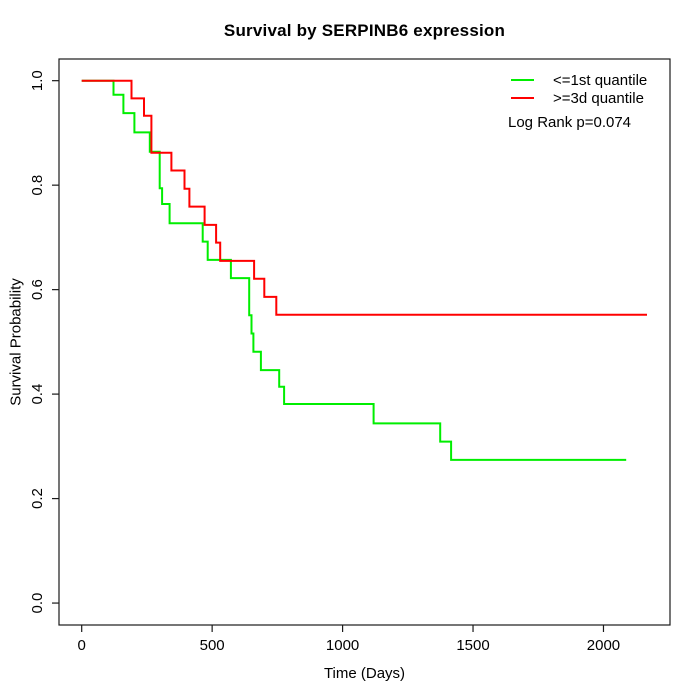  Describe the element at coordinates (212, 645) in the screenshot. I see `x-axis-tick-label: 500` at that location.